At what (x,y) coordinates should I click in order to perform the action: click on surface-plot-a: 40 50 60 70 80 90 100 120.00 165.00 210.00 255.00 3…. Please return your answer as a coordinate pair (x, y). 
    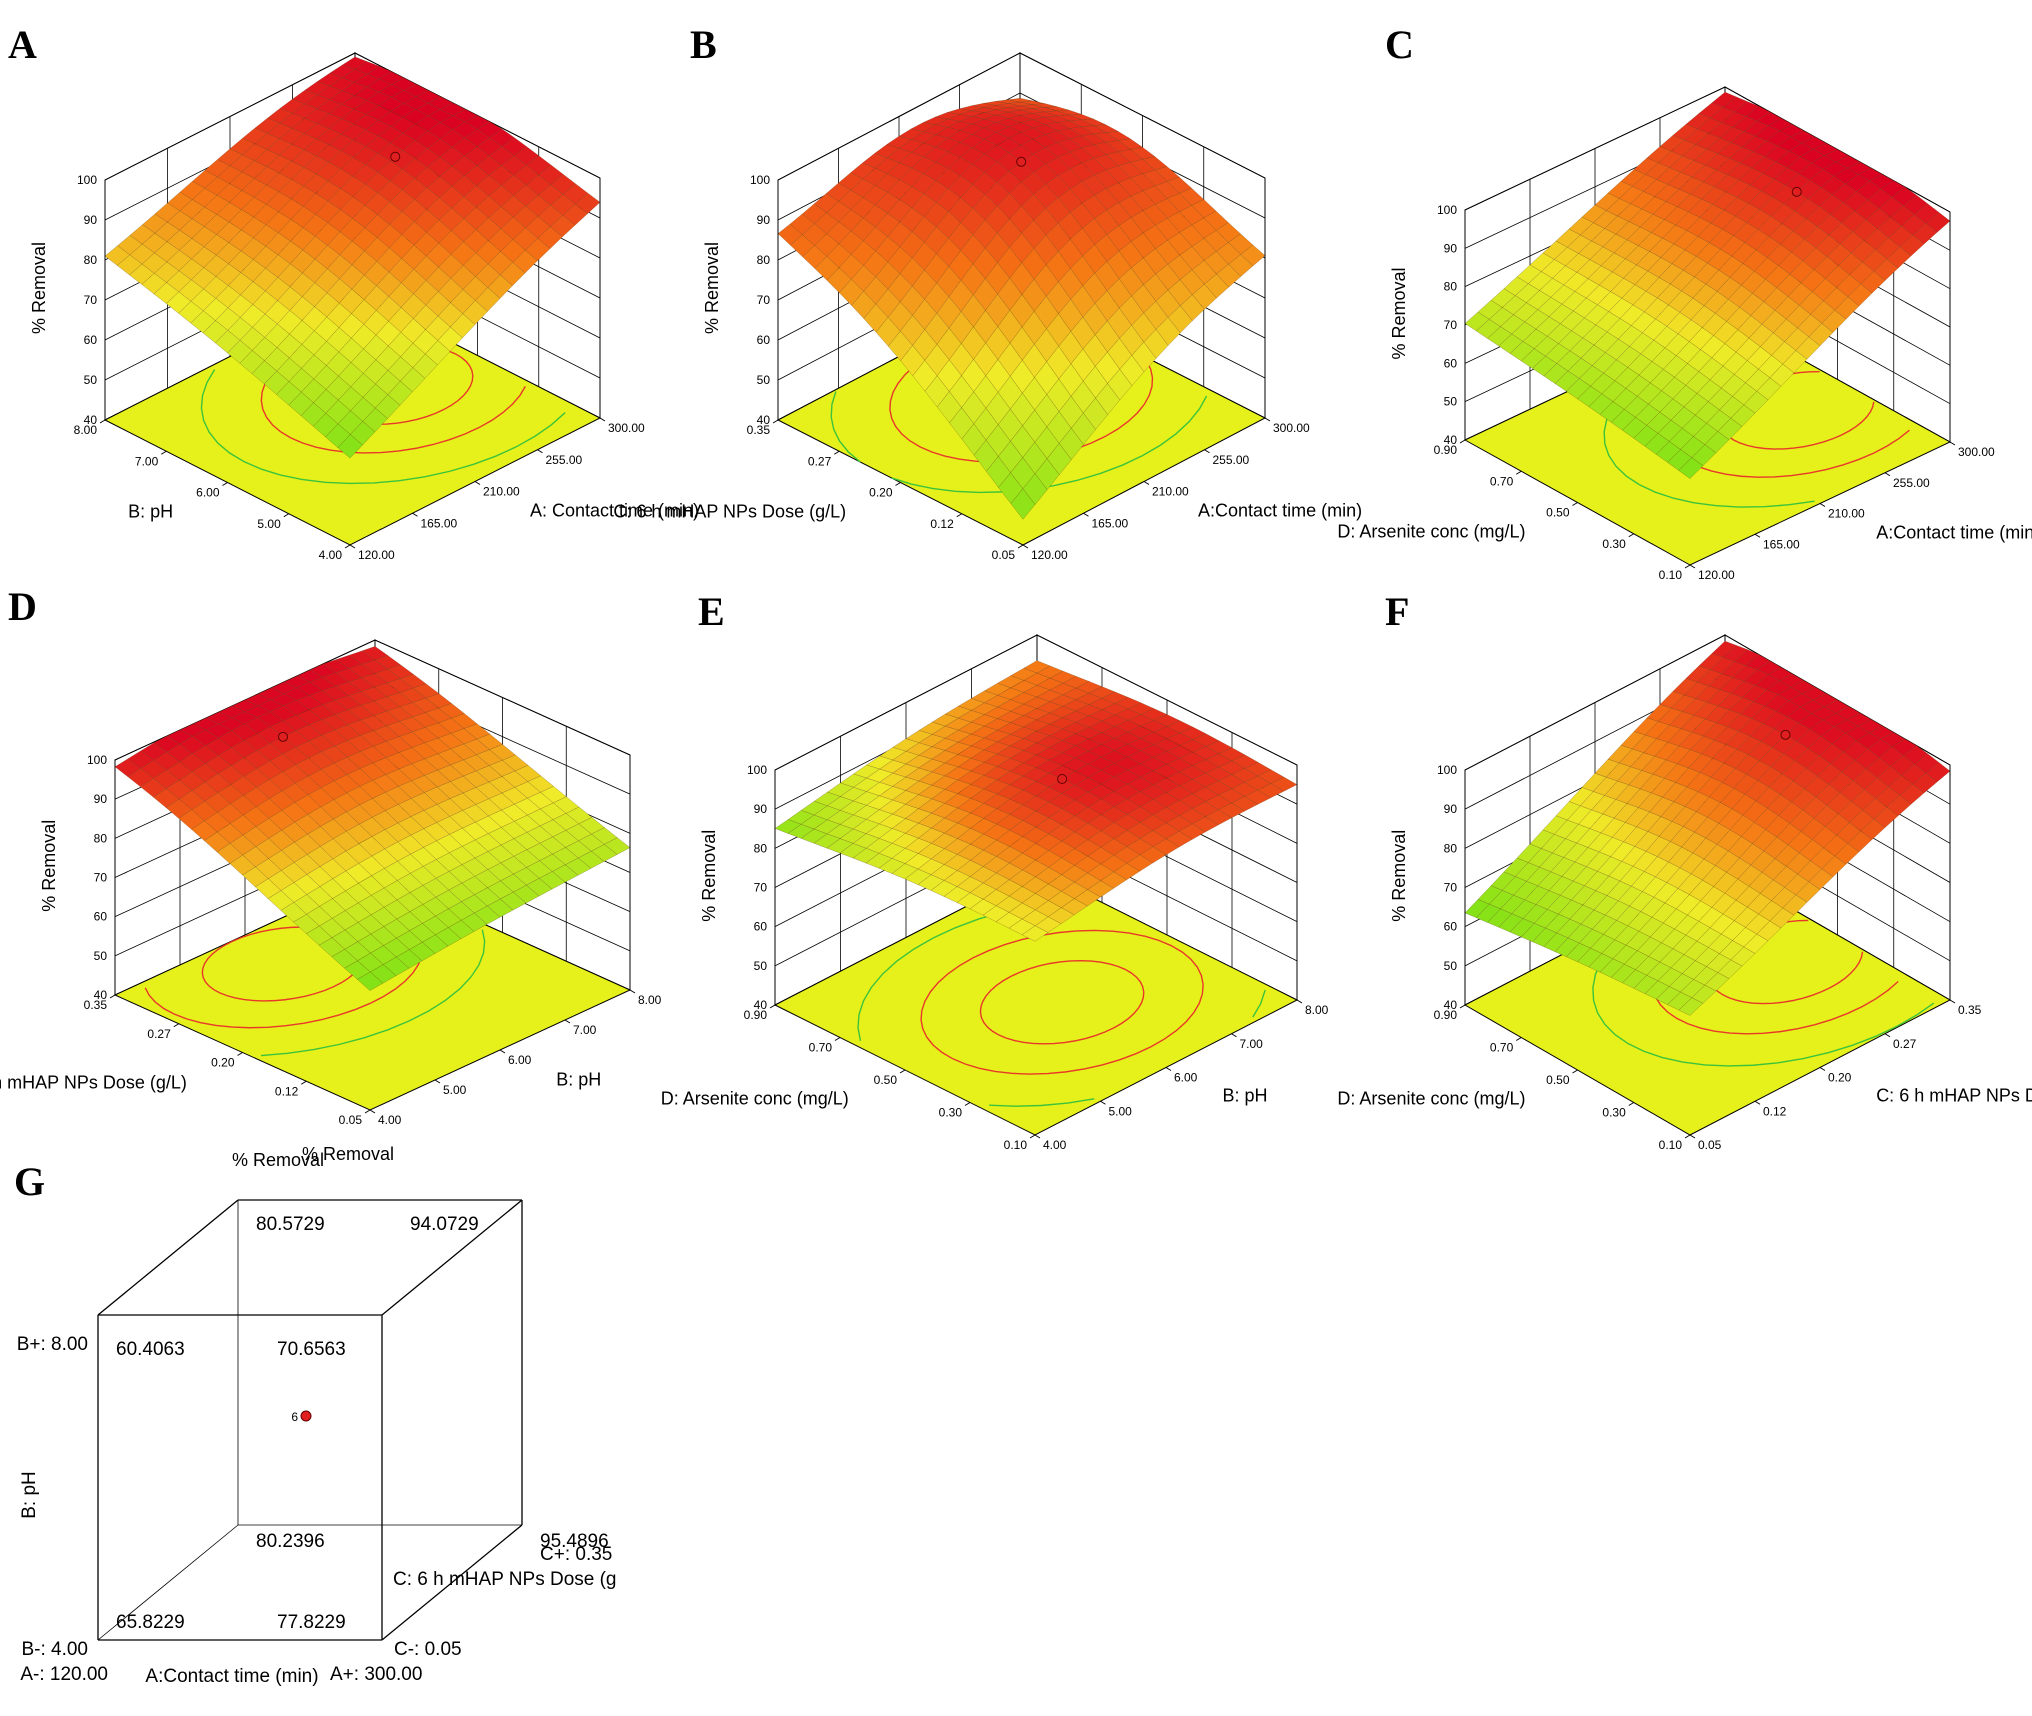
    Looking at the image, I should click on (353, 292).